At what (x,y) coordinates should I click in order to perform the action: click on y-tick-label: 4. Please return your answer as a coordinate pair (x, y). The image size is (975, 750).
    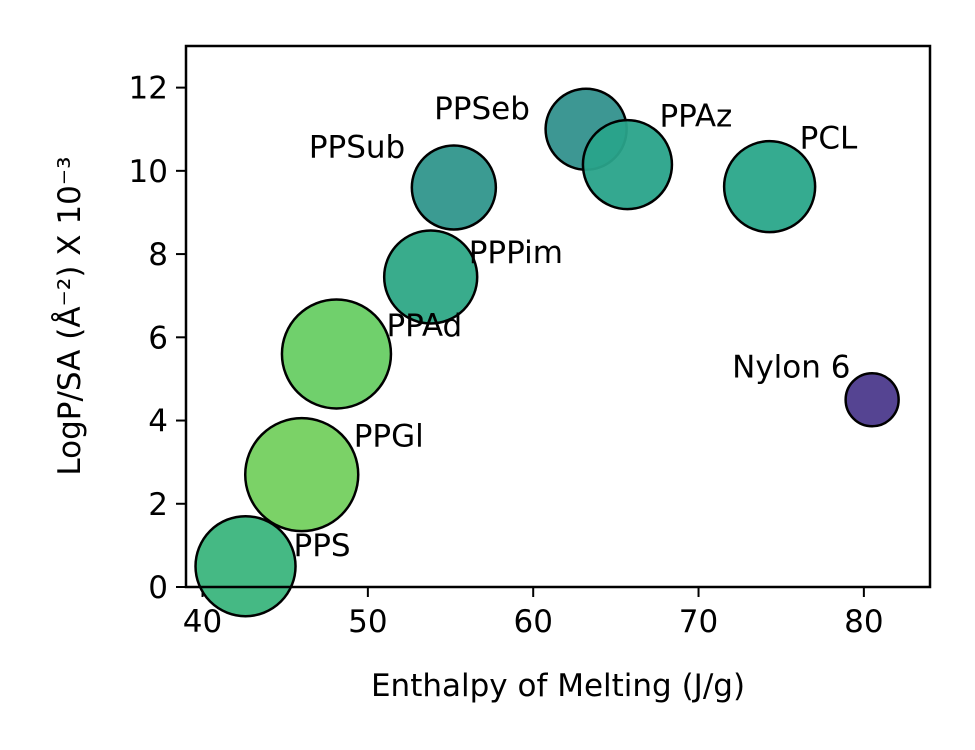
    Looking at the image, I should click on (158, 422).